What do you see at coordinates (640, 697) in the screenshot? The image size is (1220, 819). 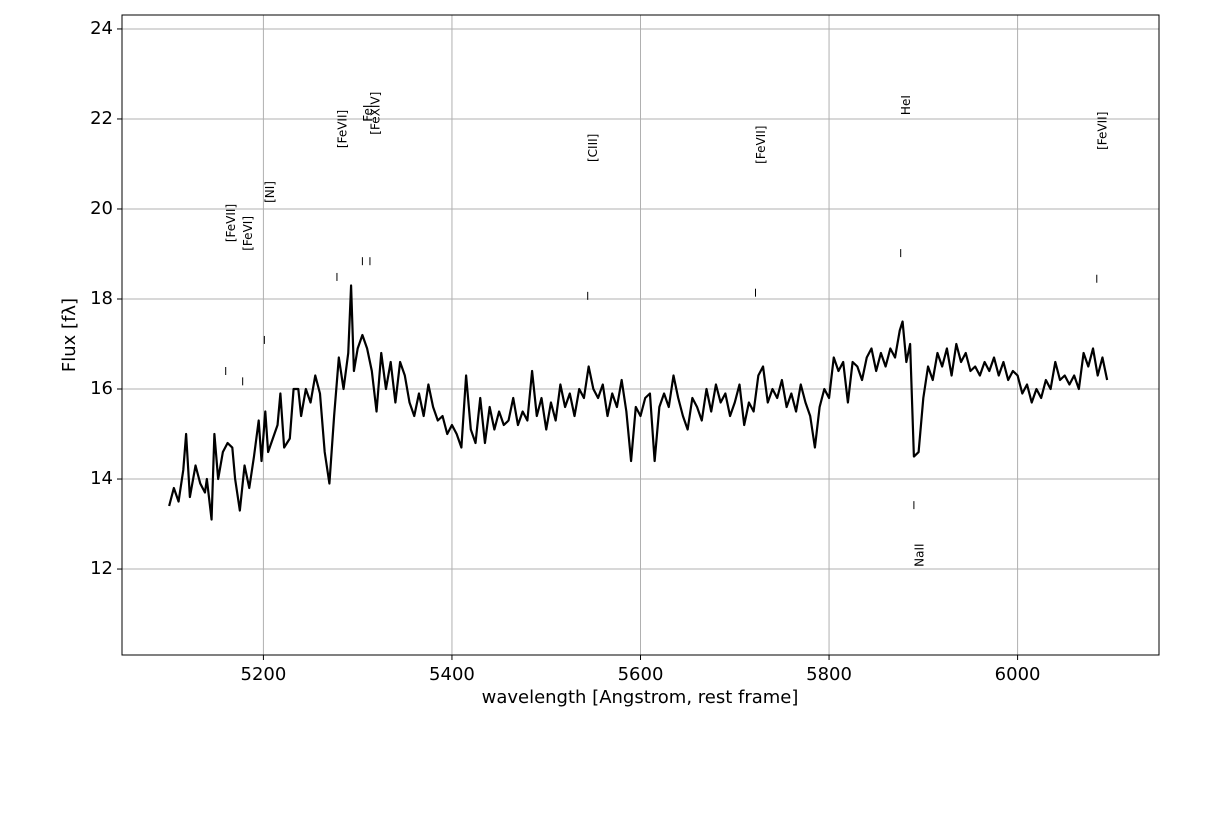 I see `x-axis-label: wavelength [Angstrom, rest frame]` at bounding box center [640, 697].